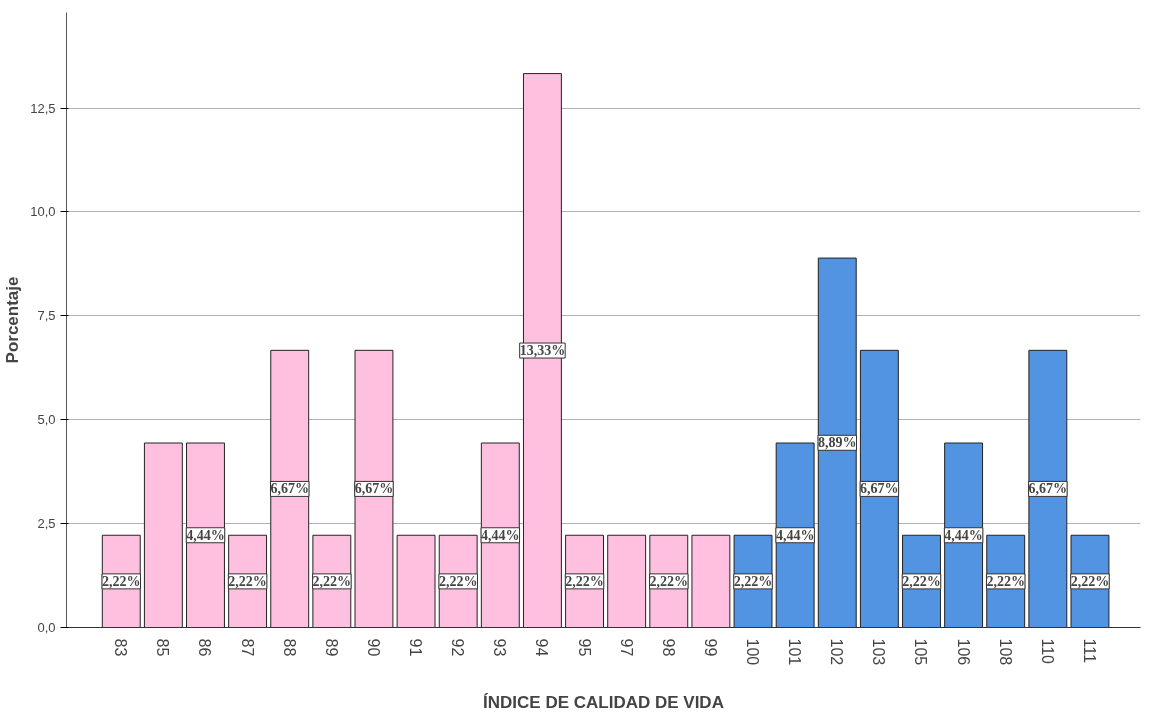 The height and width of the screenshot is (722, 1158). I want to click on y-tick-label: 2,5, so click(46, 524).